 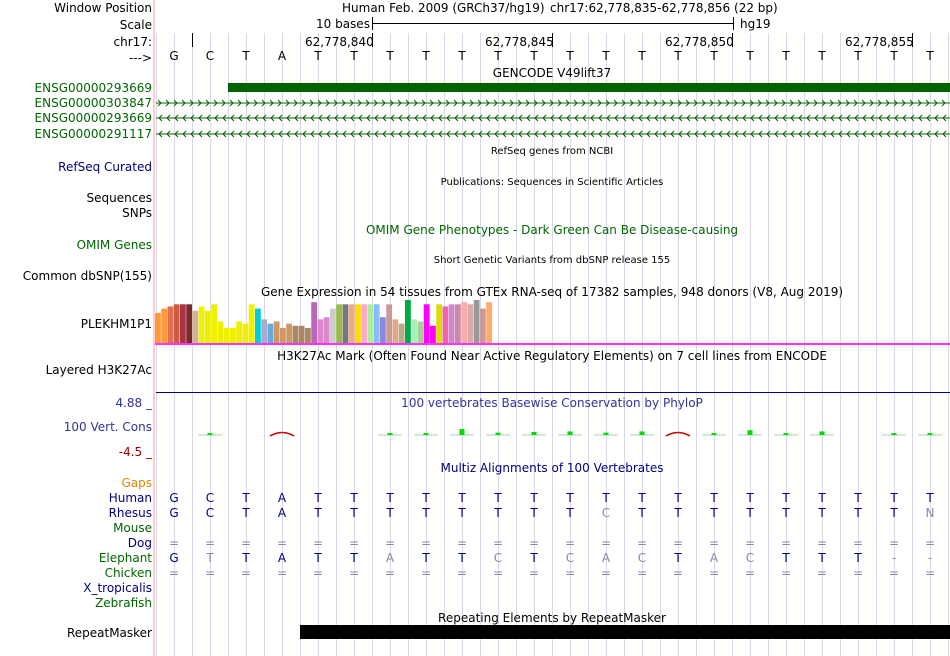 What do you see at coordinates (130, 513) in the screenshot?
I see `species-rhesus: Rhesus` at bounding box center [130, 513].